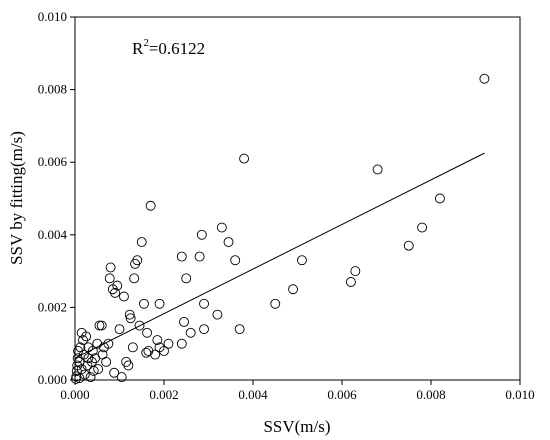 The image size is (550, 440). Describe the element at coordinates (163, 394) in the screenshot. I see `x-tick-label: 0.002` at that location.